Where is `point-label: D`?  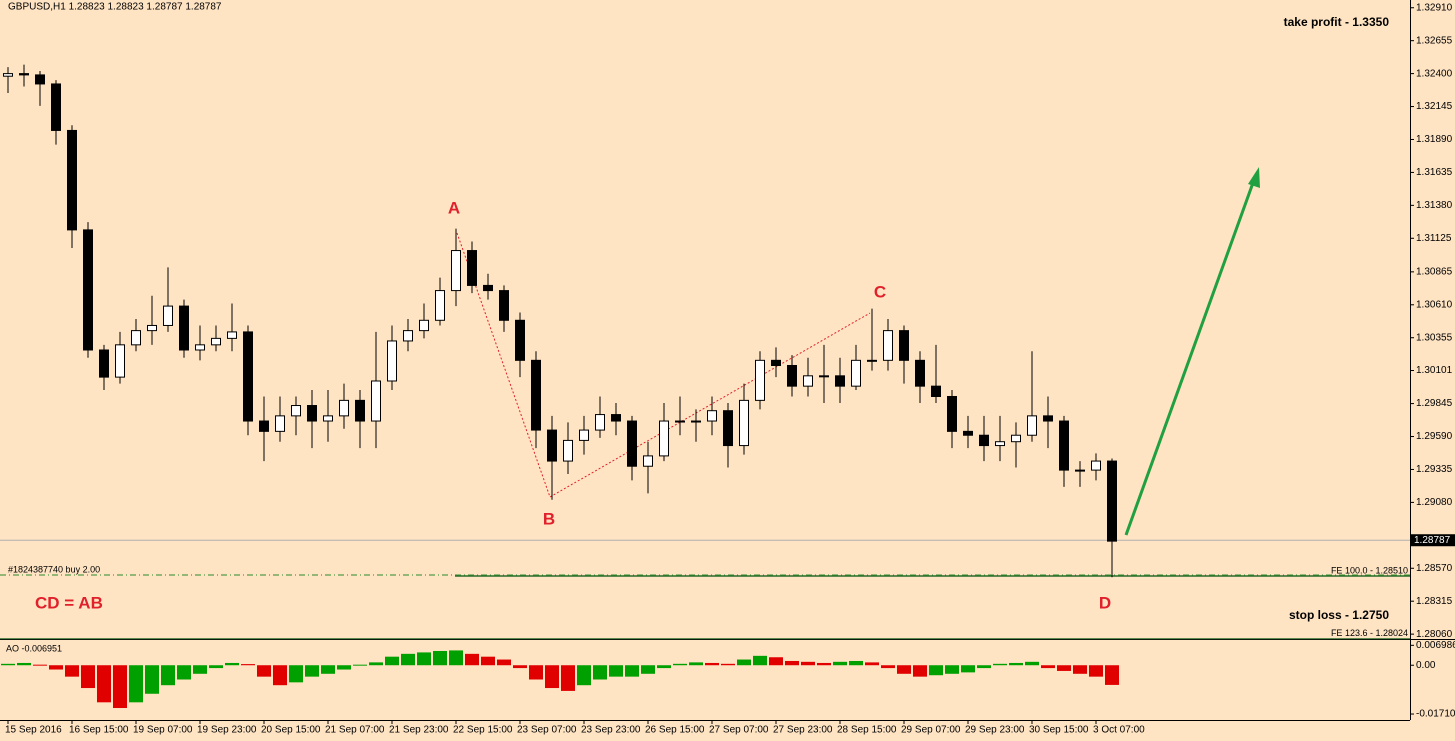 point-label: D is located at coordinates (1105, 602).